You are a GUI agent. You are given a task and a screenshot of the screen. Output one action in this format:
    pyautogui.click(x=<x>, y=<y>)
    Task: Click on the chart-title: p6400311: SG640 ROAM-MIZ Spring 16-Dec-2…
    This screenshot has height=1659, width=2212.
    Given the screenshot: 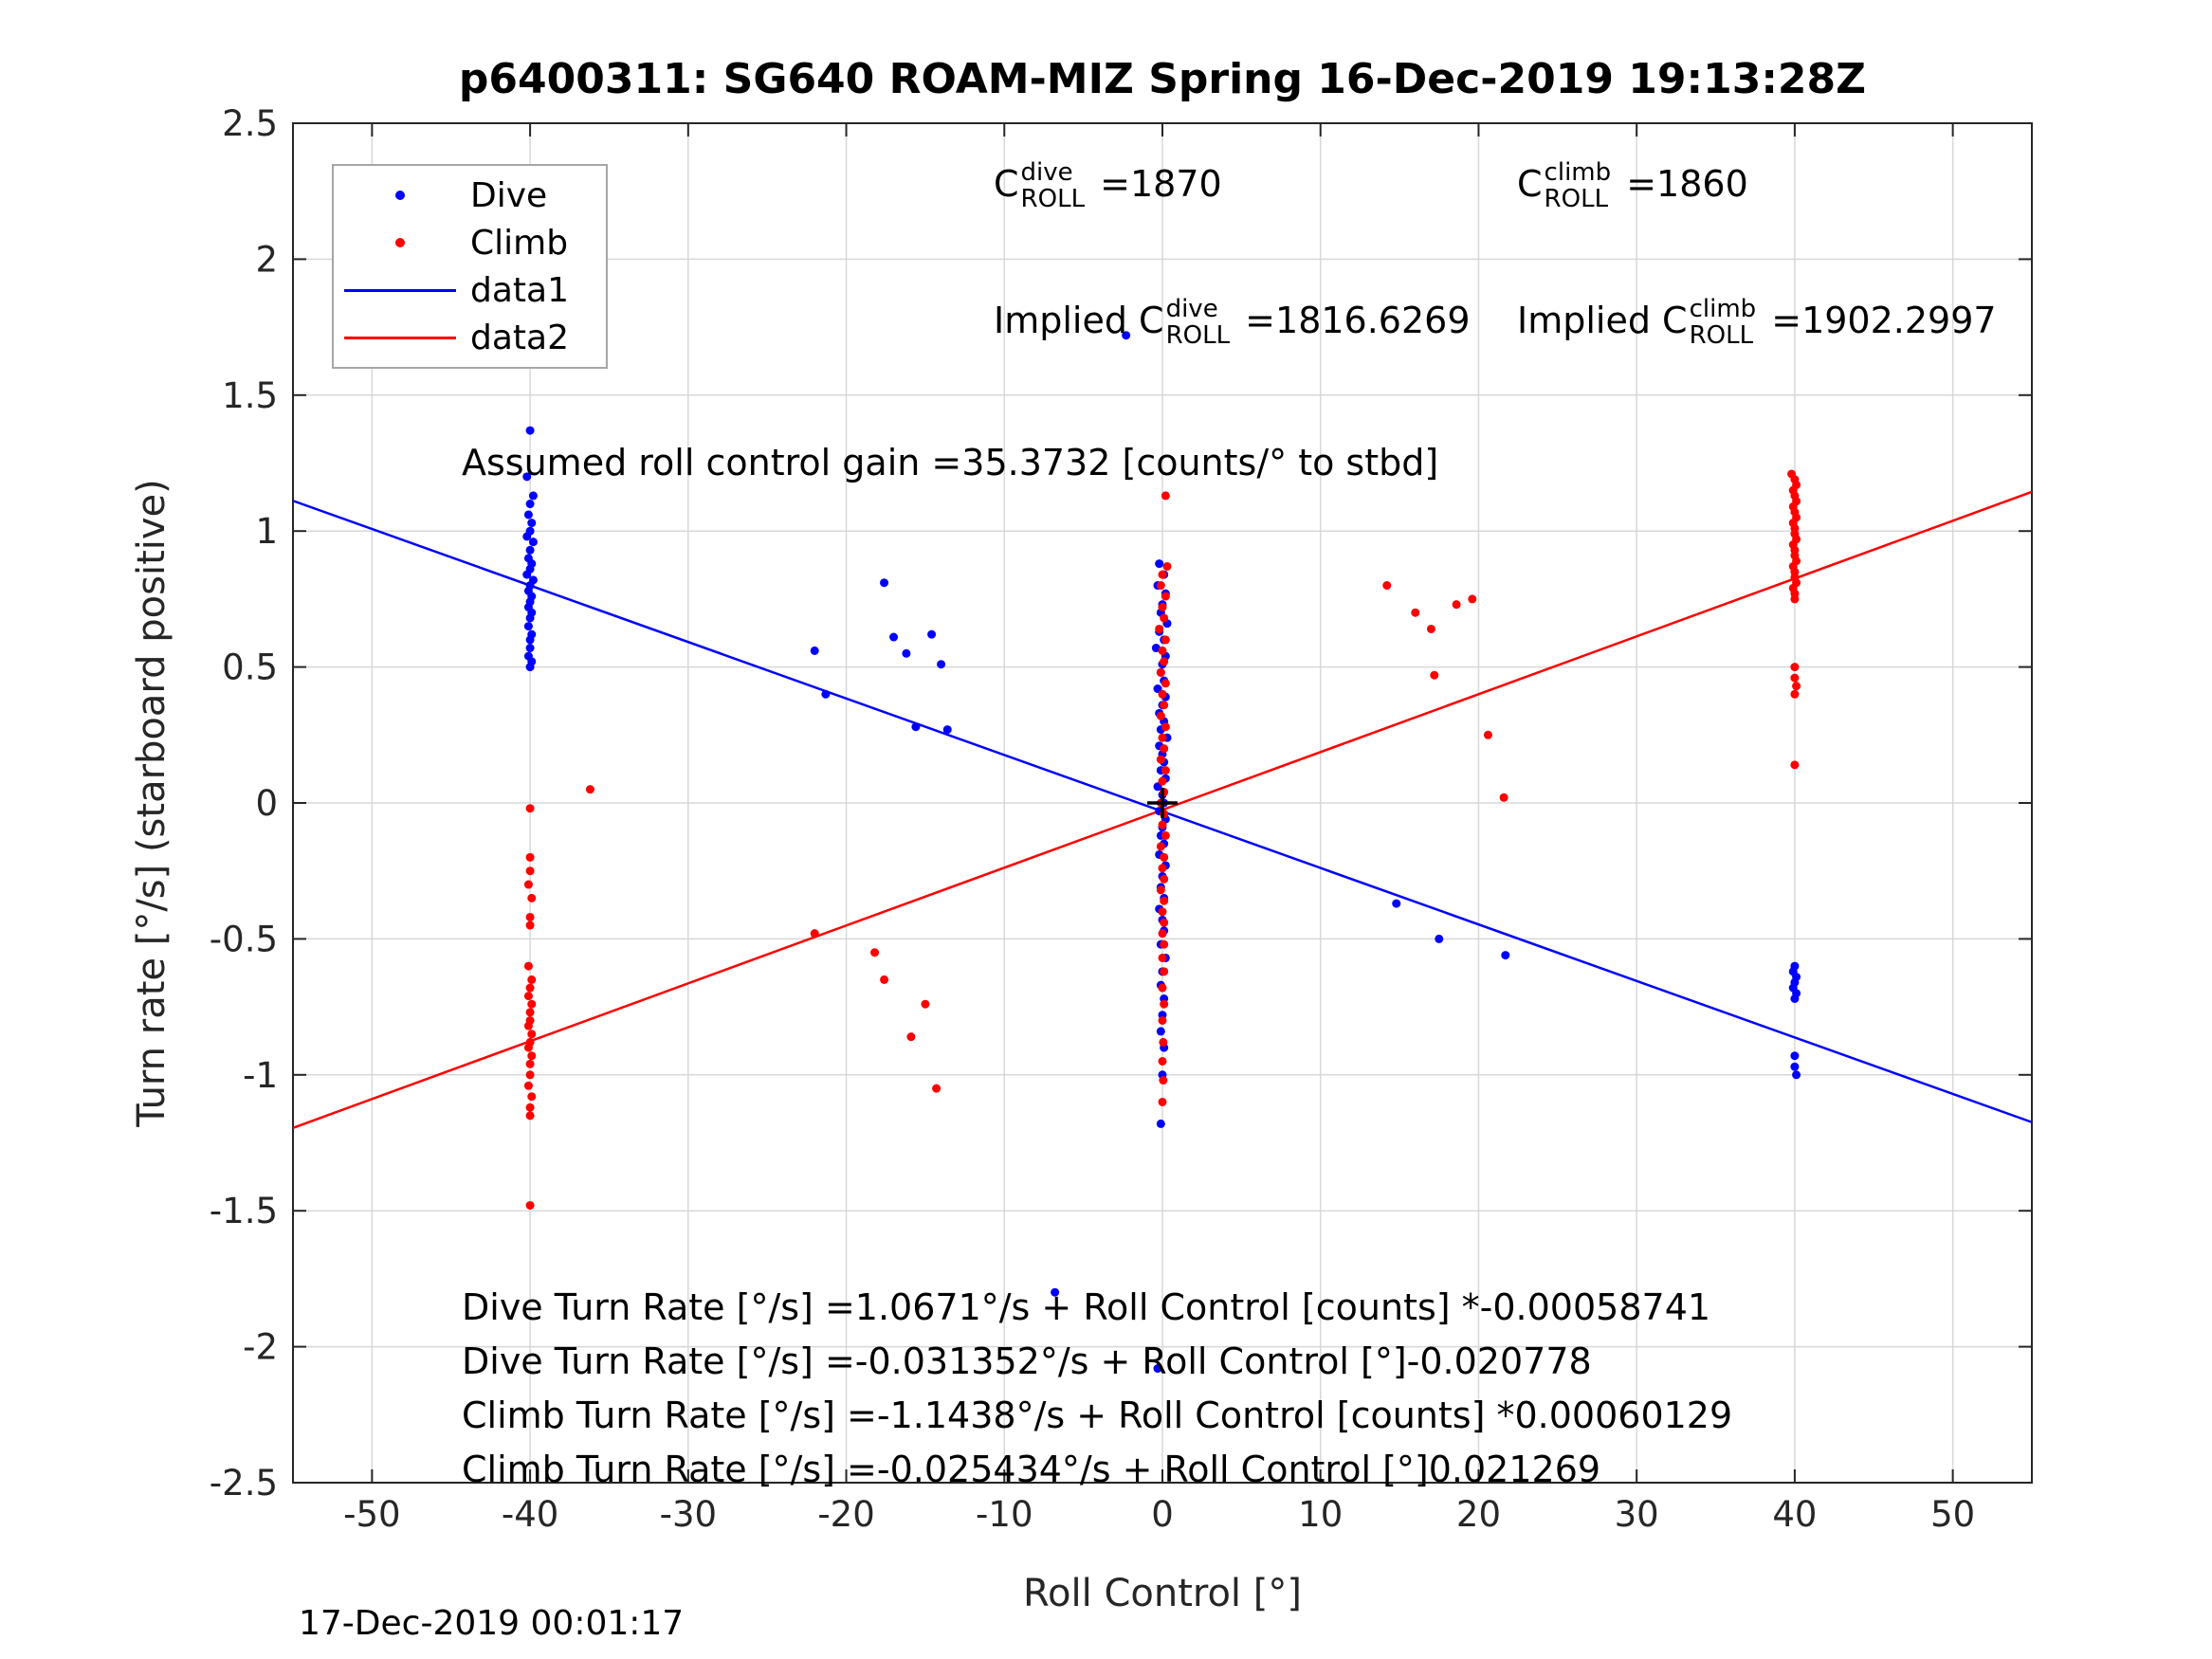 What is the action you would take?
    pyautogui.click(x=1162, y=79)
    